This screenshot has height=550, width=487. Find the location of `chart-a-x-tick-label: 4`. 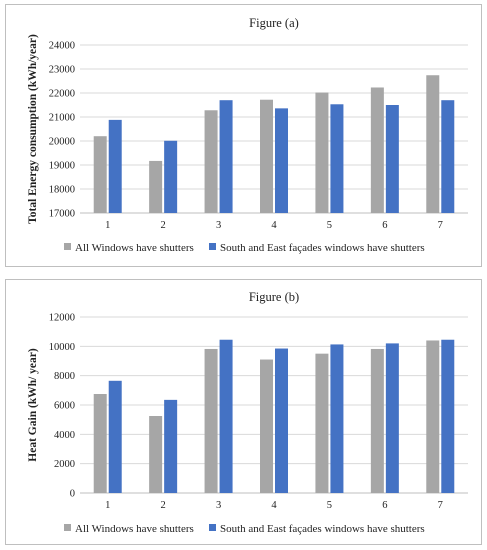

chart-a-x-tick-label: 4 is located at coordinates (274, 225).